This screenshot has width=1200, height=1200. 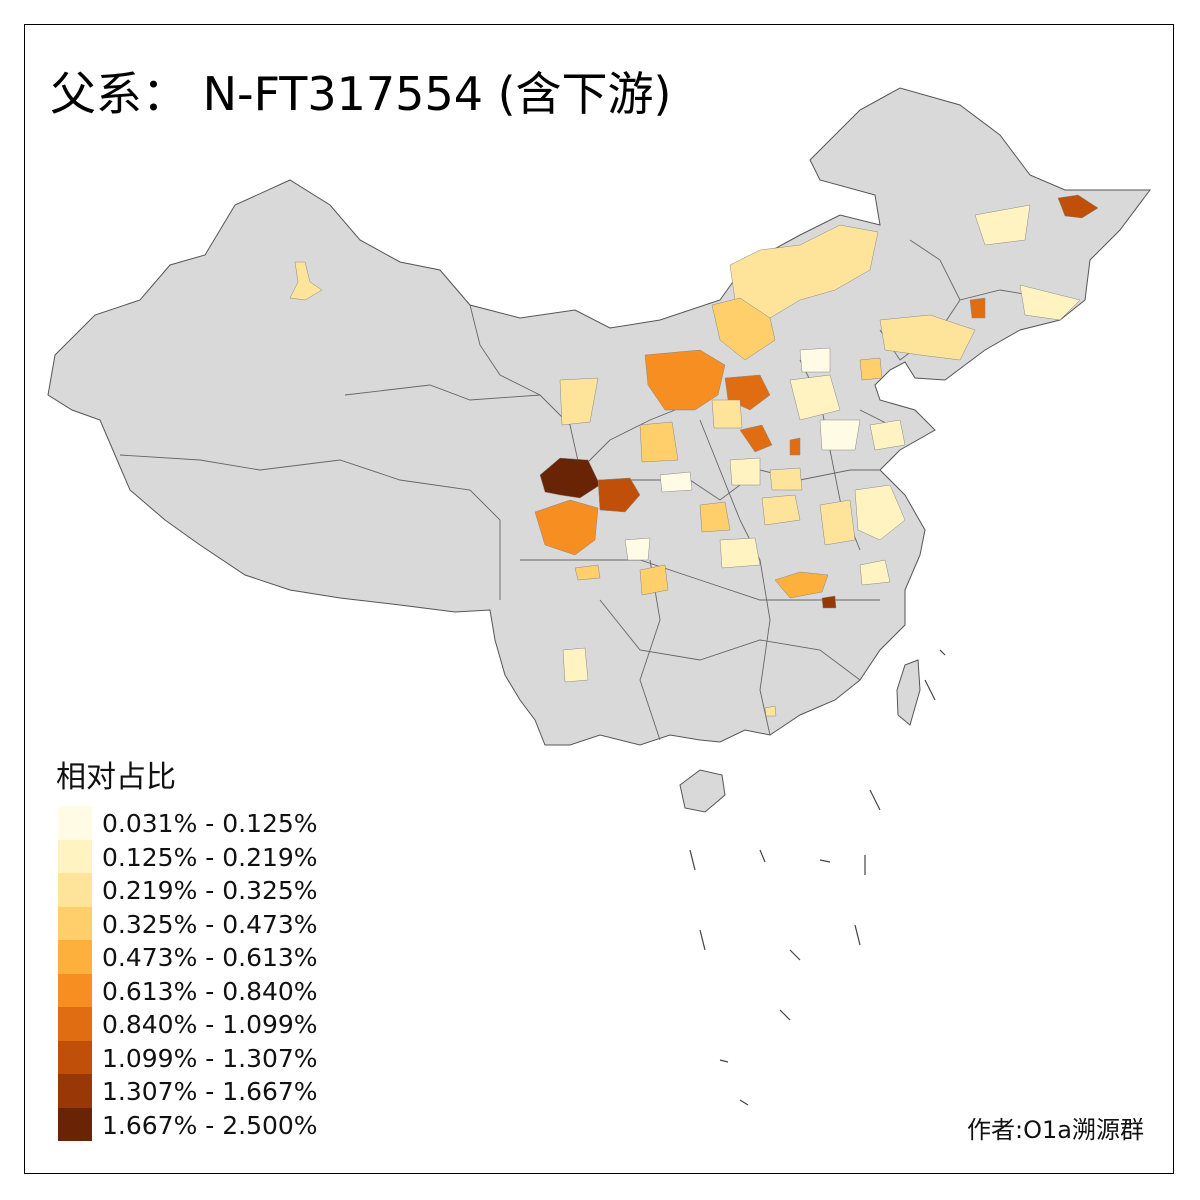 What do you see at coordinates (579, 401) in the screenshot?
I see `region-gansu-mid` at bounding box center [579, 401].